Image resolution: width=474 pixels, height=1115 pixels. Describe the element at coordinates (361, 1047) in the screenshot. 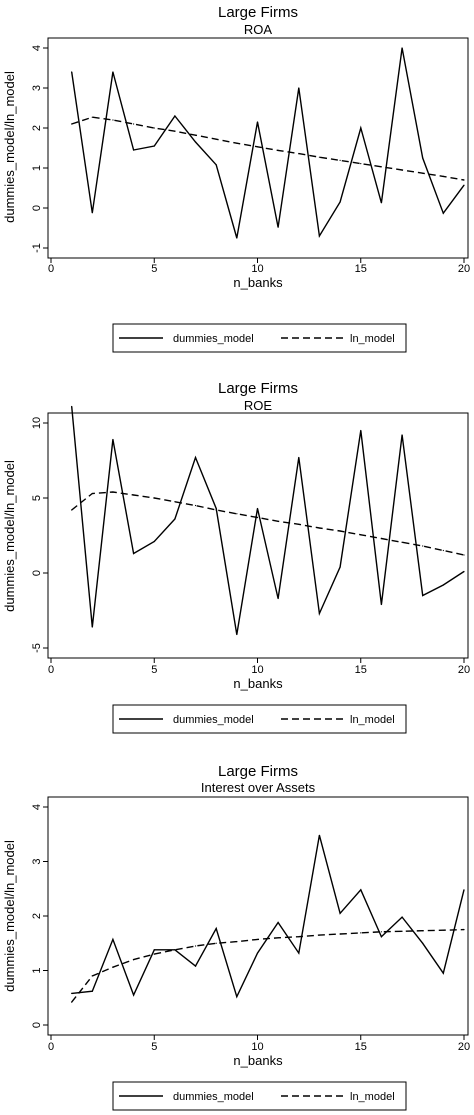

I see `x-tick-label: 15` at that location.